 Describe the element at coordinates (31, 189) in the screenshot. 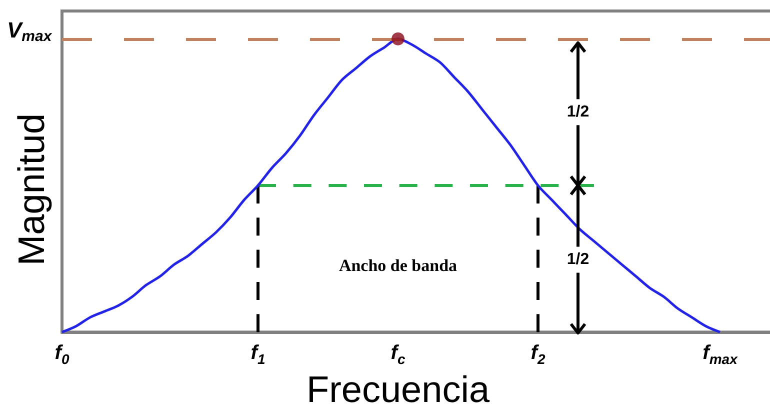

I see `y-axis-title: Magnitud` at that location.